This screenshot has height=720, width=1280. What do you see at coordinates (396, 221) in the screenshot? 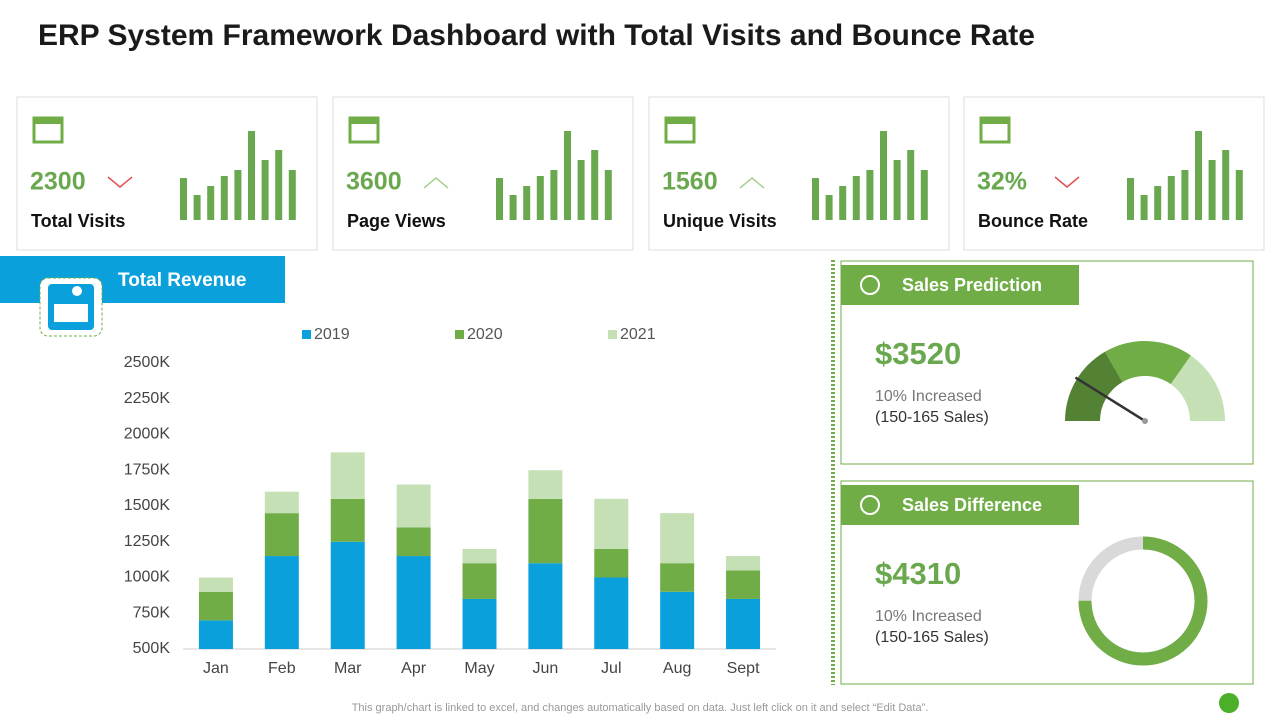
I see `kpi-label: Page Views` at bounding box center [396, 221].